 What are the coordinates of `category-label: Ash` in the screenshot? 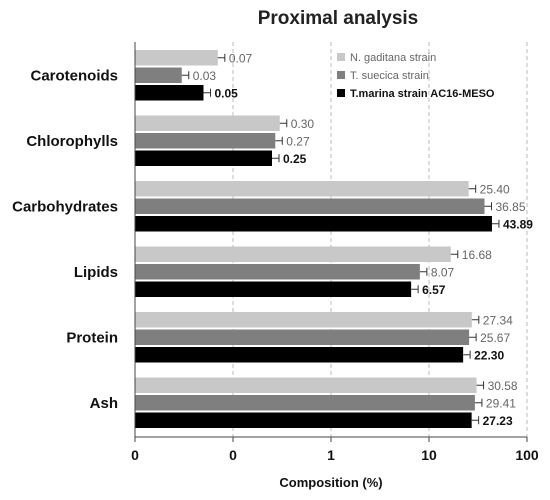 It's located at (104, 403).